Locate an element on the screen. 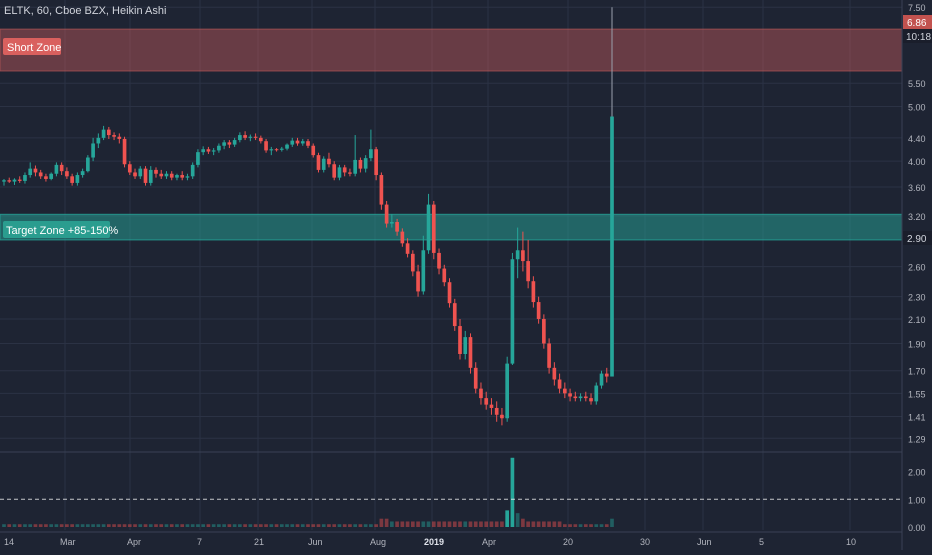 This screenshot has width=932, height=555. price-tick-label: 5.00 is located at coordinates (917, 108).